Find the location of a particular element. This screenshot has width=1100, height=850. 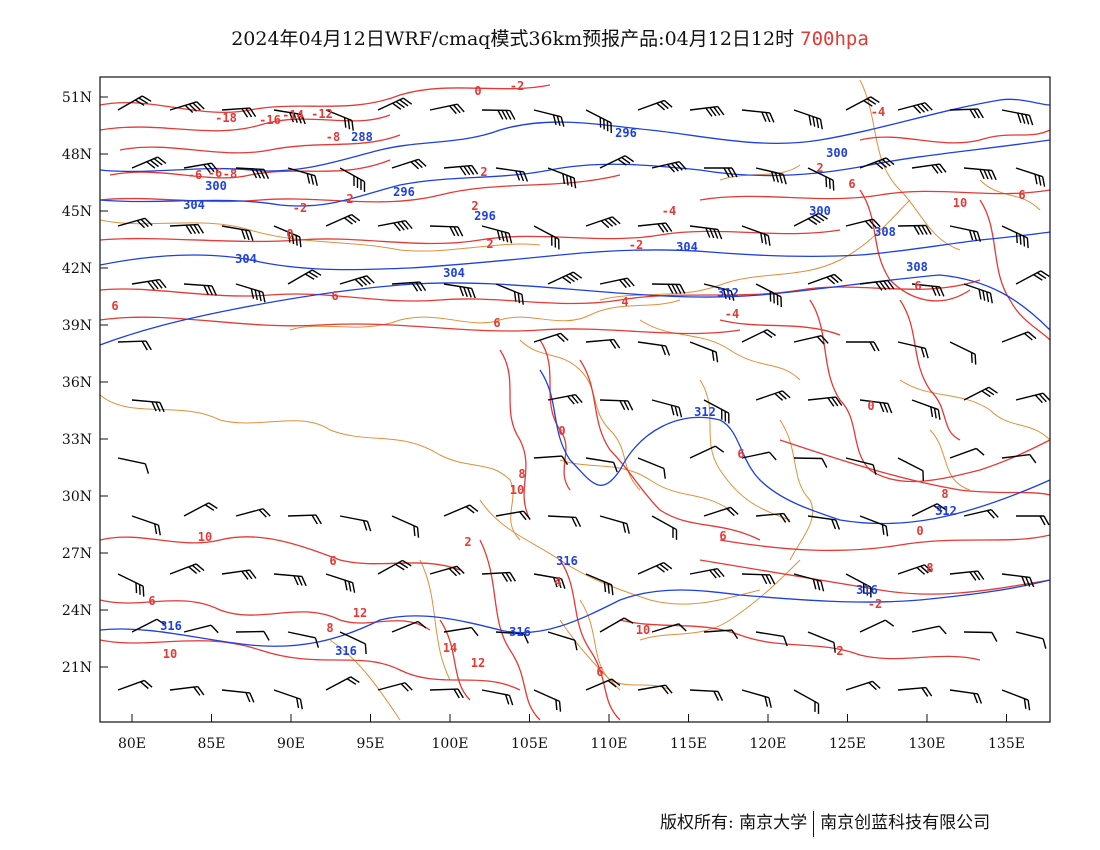

height-label: 300 is located at coordinates (837, 153).